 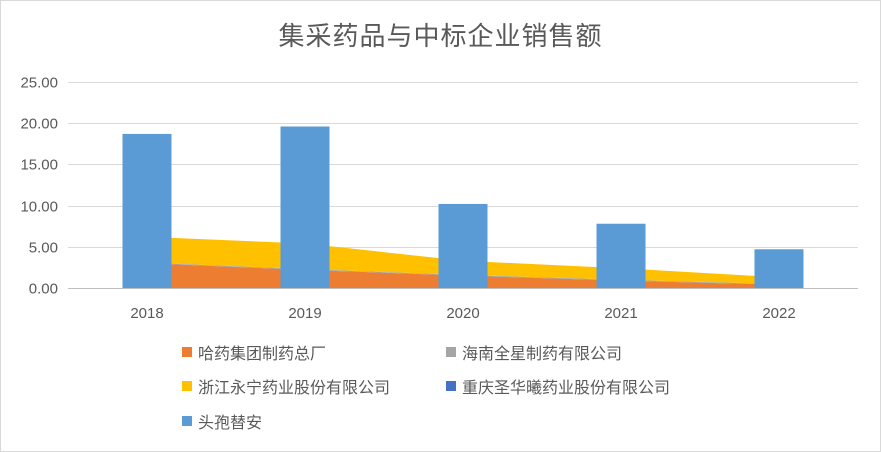 I want to click on y-tick-label: 5.00, so click(x=43, y=248).